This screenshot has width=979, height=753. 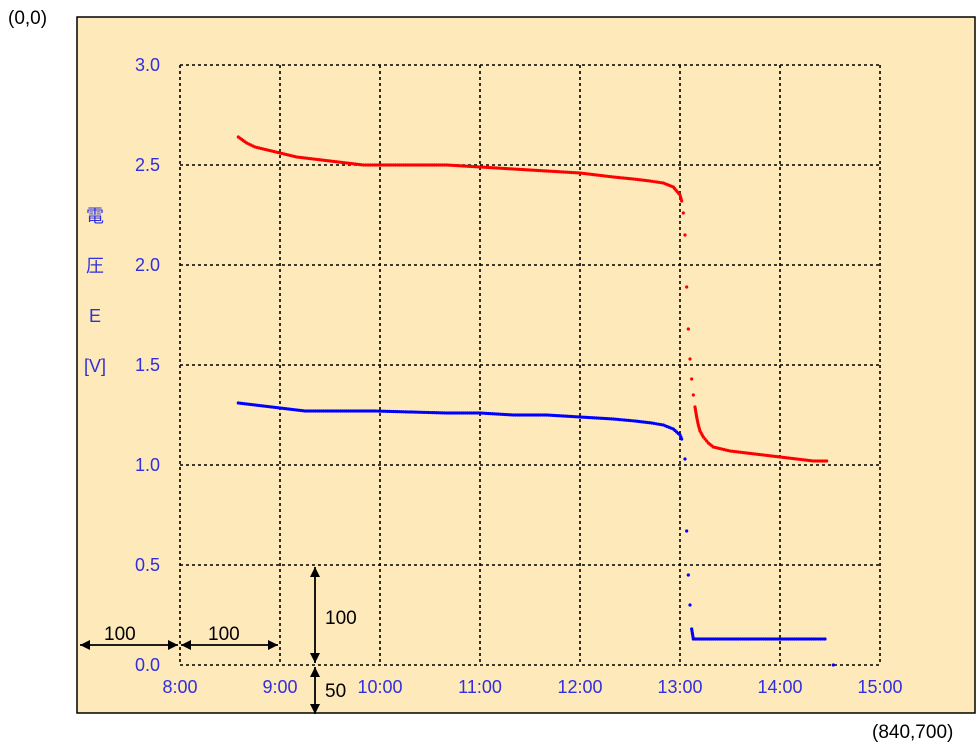 I want to click on dimension-annotations: 100 100 100 50, so click(x=218, y=640).